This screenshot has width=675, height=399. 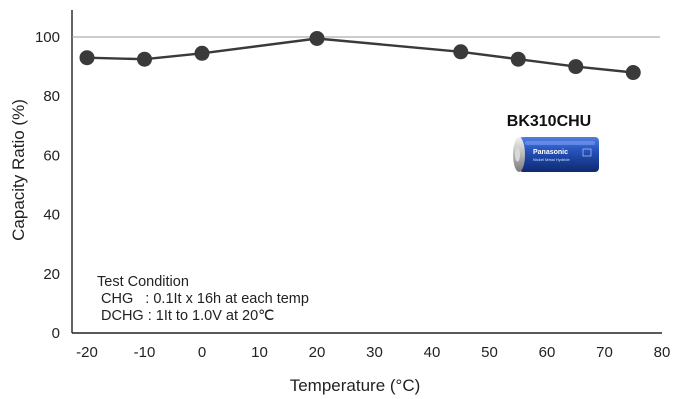 I want to click on x-tick-label: -20, so click(x=87, y=352).